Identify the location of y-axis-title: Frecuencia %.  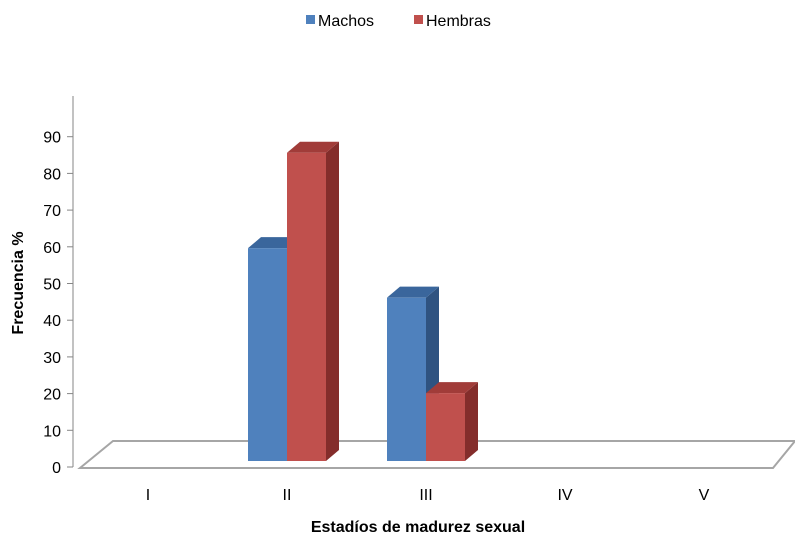
(18, 282).